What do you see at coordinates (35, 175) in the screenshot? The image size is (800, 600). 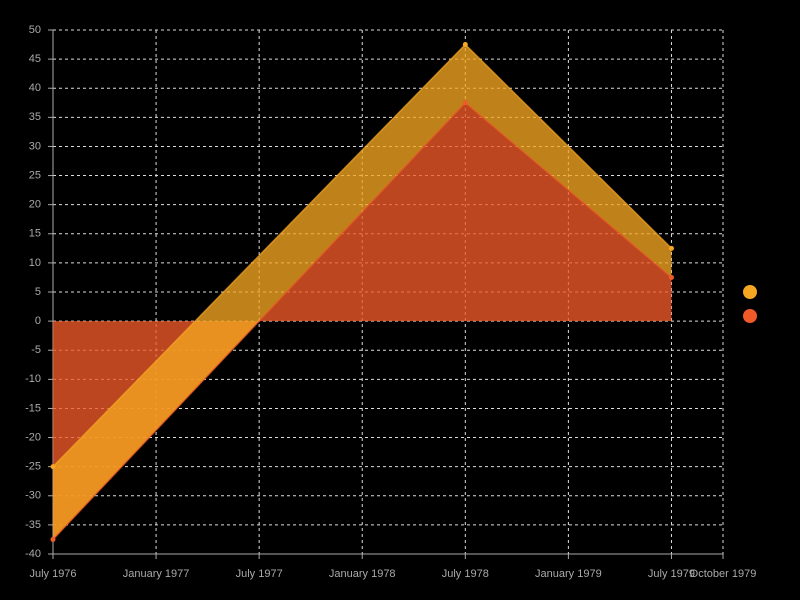 I see `y-tick-label: 25` at bounding box center [35, 175].